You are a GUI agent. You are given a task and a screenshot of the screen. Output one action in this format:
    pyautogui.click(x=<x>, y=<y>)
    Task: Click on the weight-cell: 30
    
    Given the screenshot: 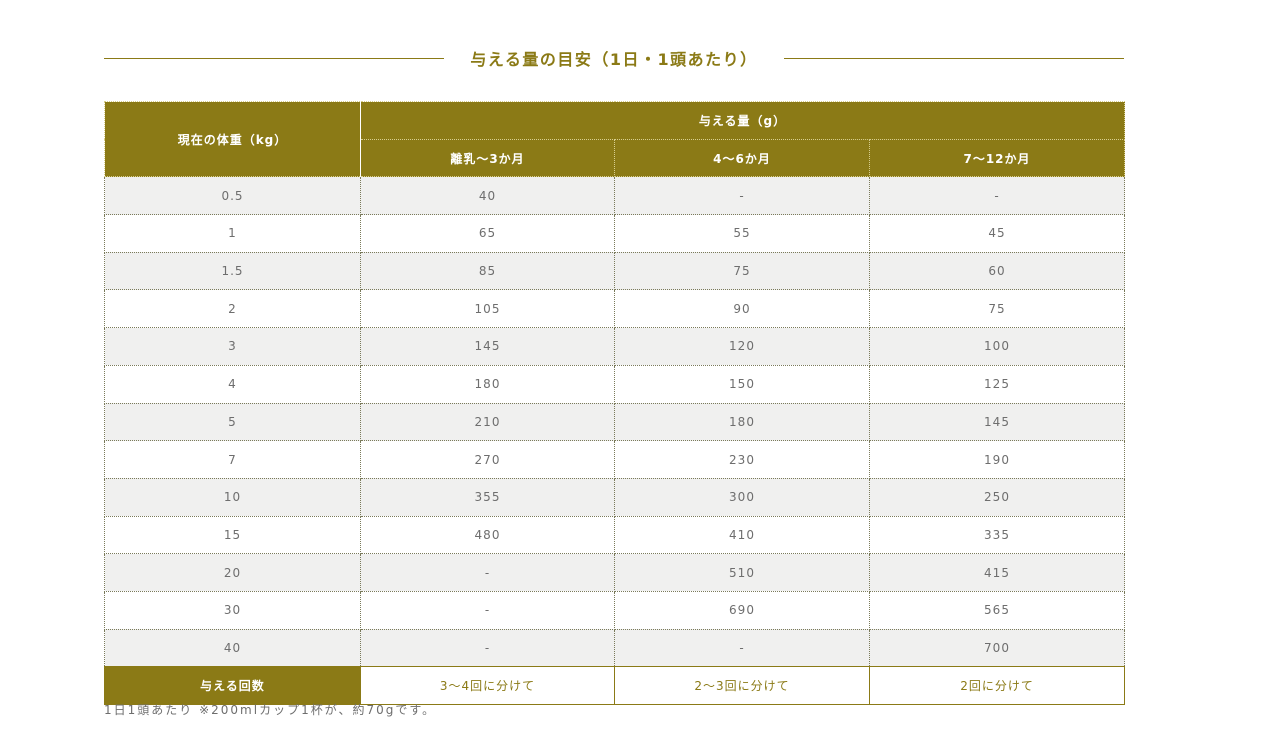 What is the action you would take?
    pyautogui.click(x=232, y=610)
    